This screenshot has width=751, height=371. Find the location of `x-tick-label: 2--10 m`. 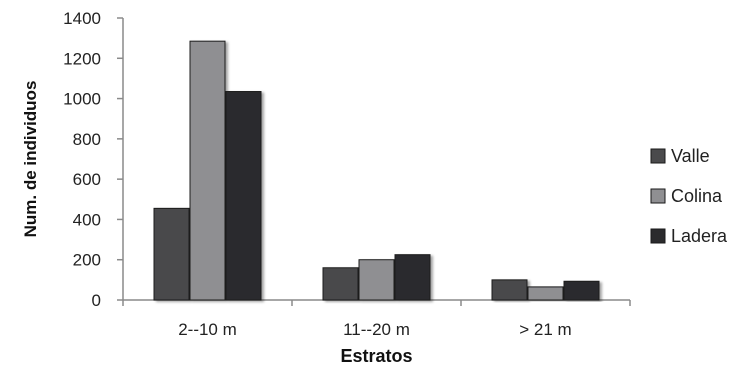

x-tick-label: 2--10 m is located at coordinates (207, 329).